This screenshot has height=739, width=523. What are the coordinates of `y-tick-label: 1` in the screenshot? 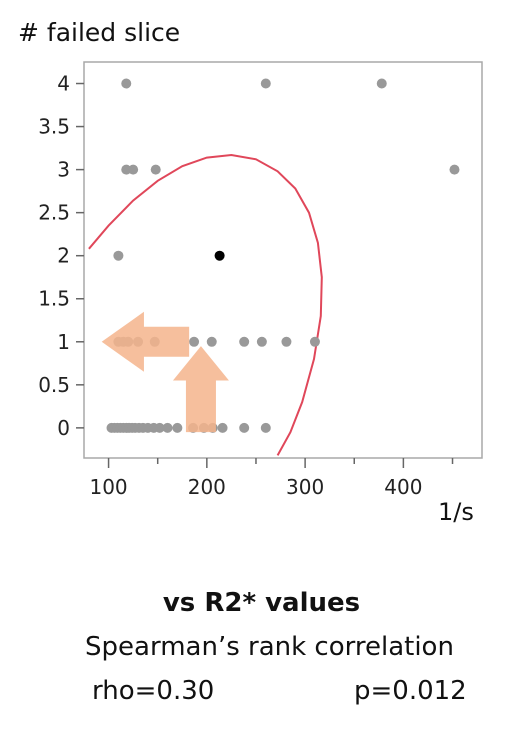 It's located at (63, 342).